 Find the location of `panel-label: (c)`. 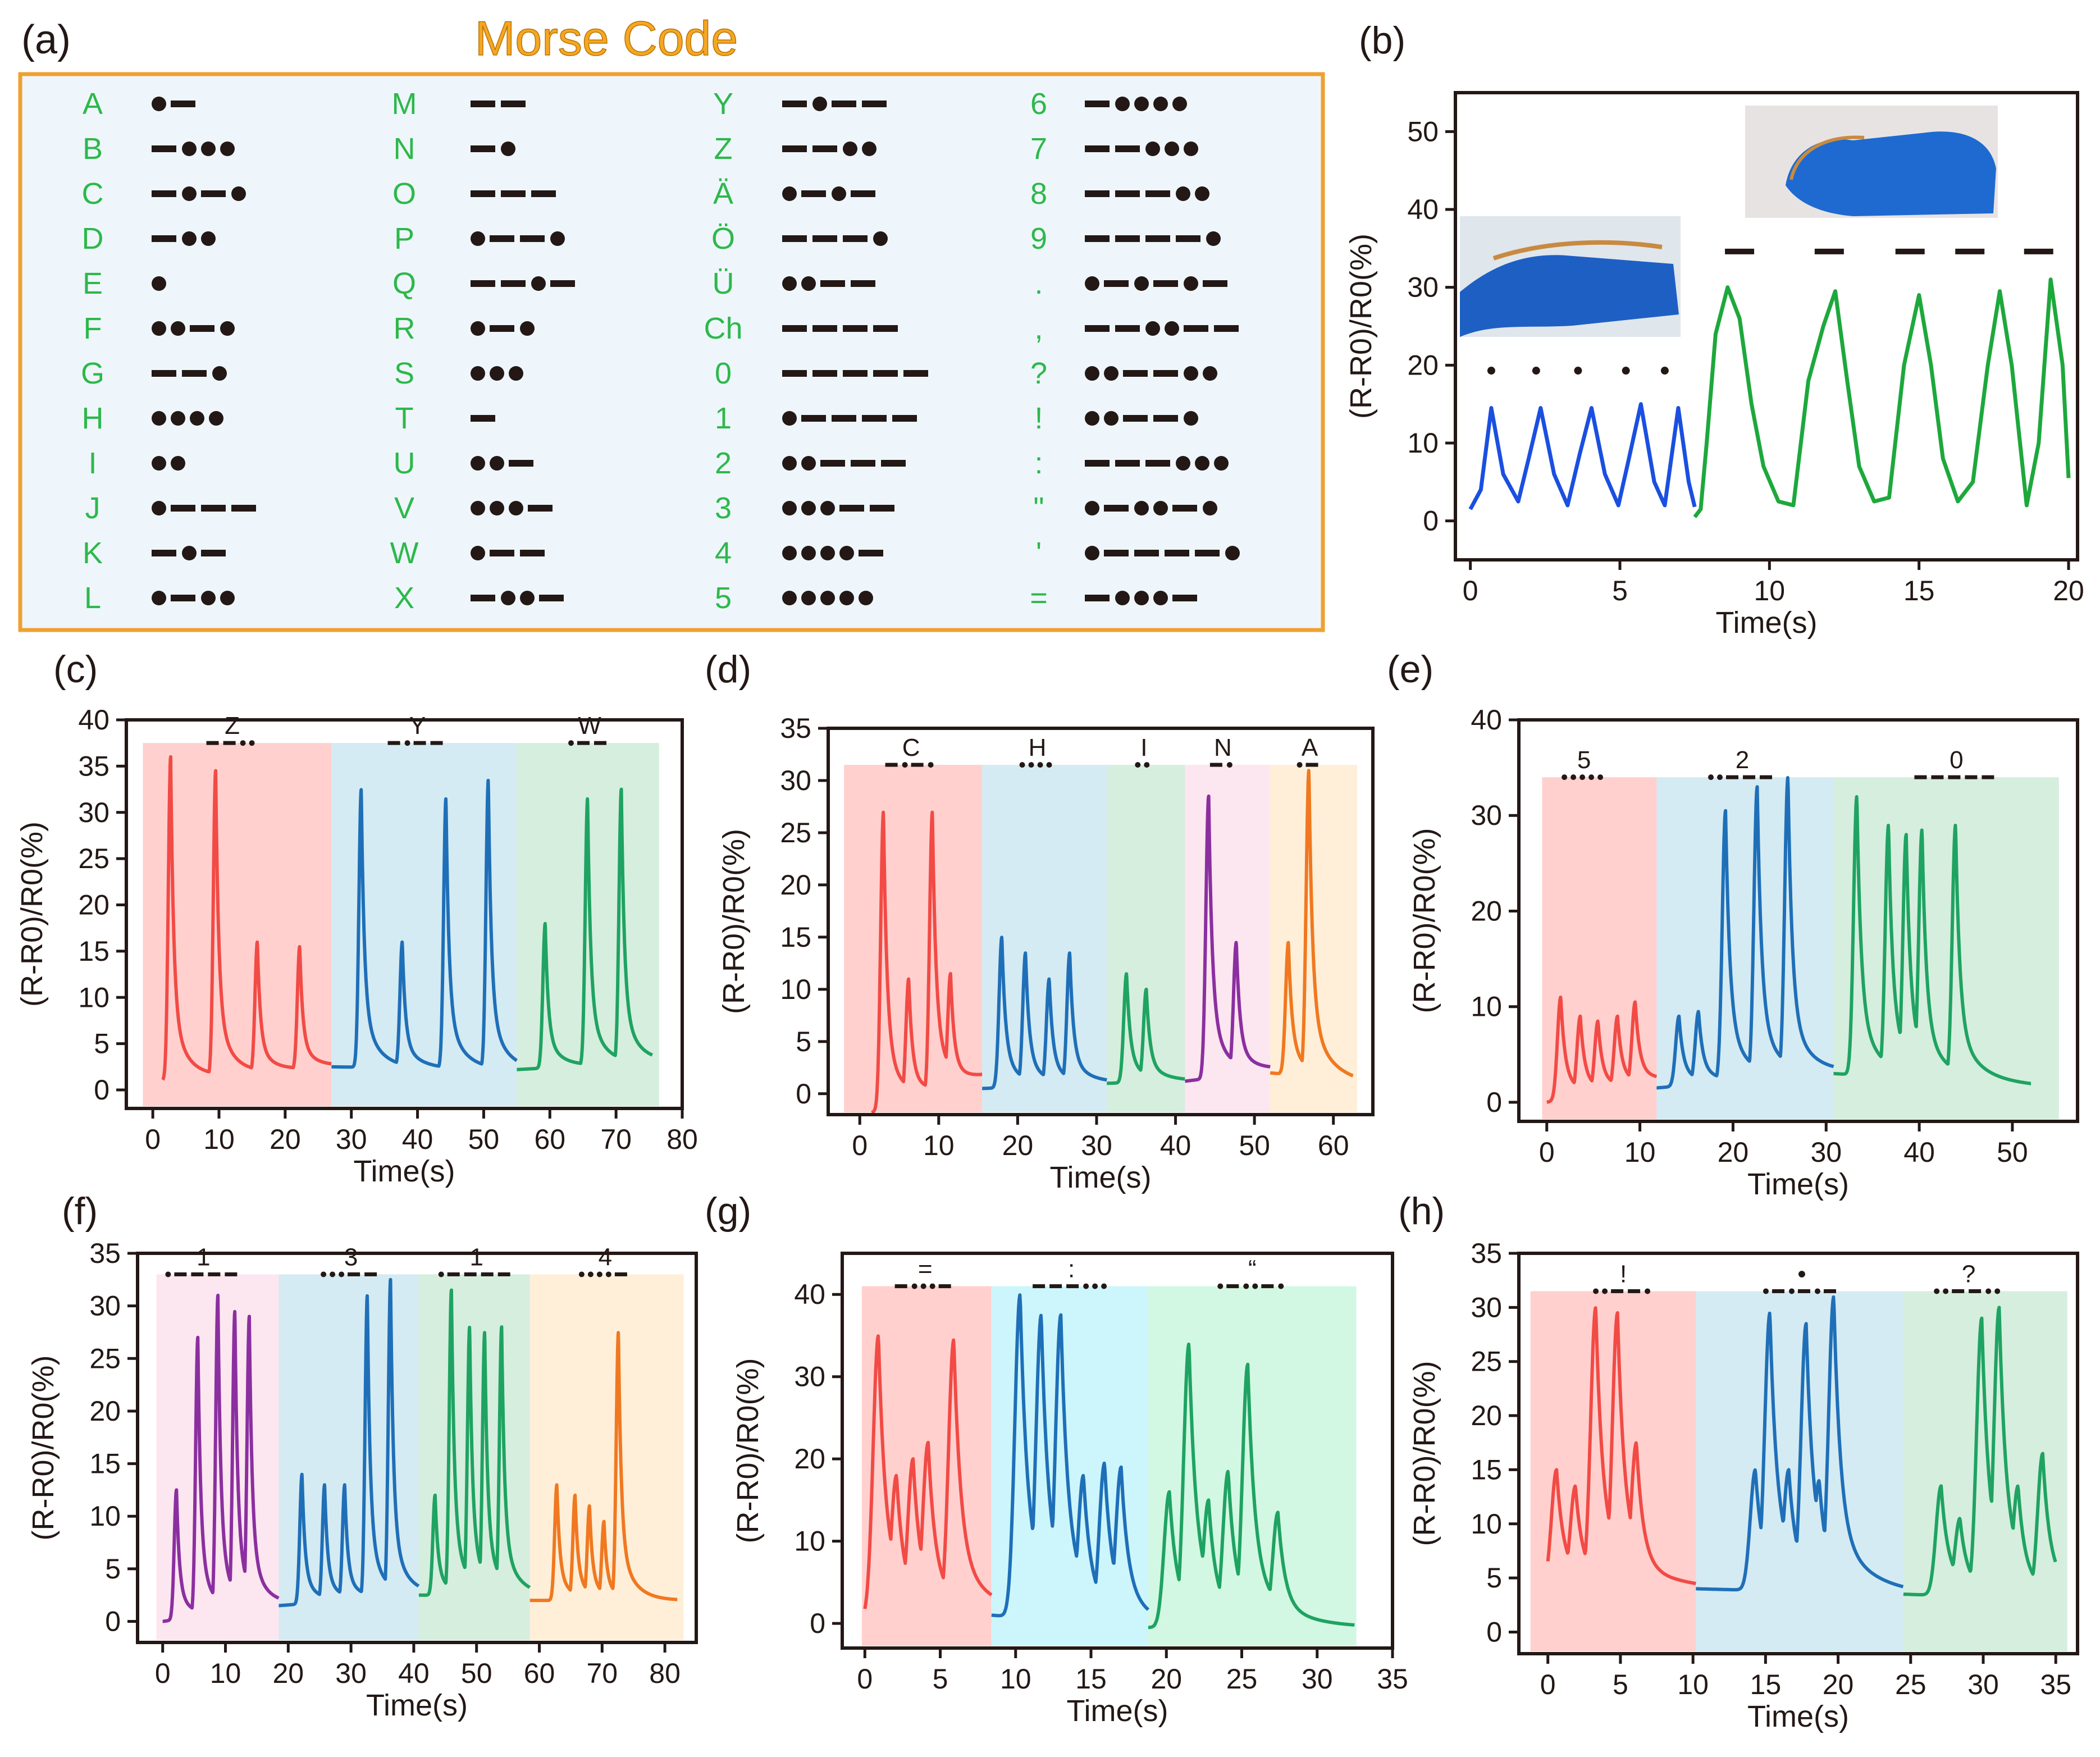

panel-label: (c) is located at coordinates (75, 669).